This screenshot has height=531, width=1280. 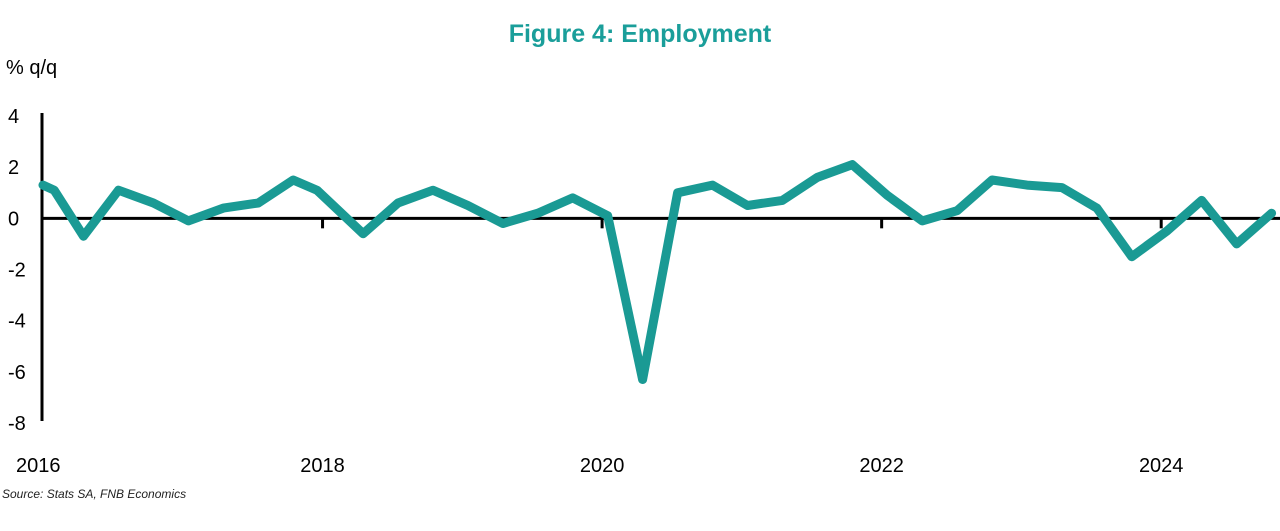 What do you see at coordinates (322, 466) in the screenshot?
I see `x-tick-label: 2018` at bounding box center [322, 466].